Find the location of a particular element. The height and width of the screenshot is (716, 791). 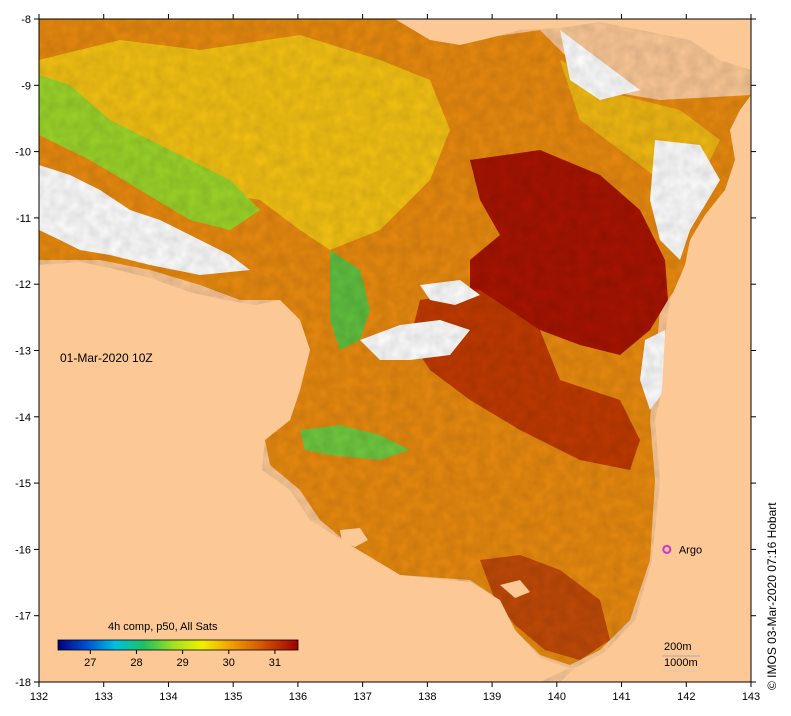

lat-tick-label: -13 is located at coordinates (23, 352).